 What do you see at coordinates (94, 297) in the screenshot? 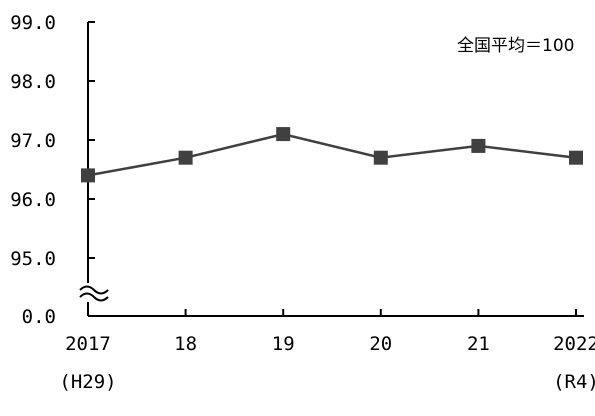
I see `axis-break-mark-lower` at bounding box center [94, 297].